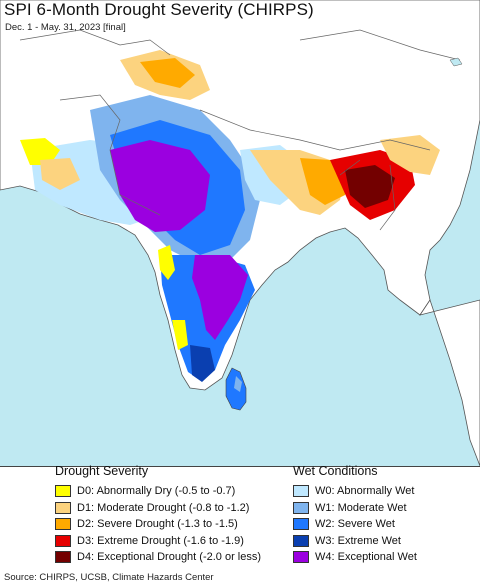  I want to click on drought-d1-pakistan, so click(60, 174).